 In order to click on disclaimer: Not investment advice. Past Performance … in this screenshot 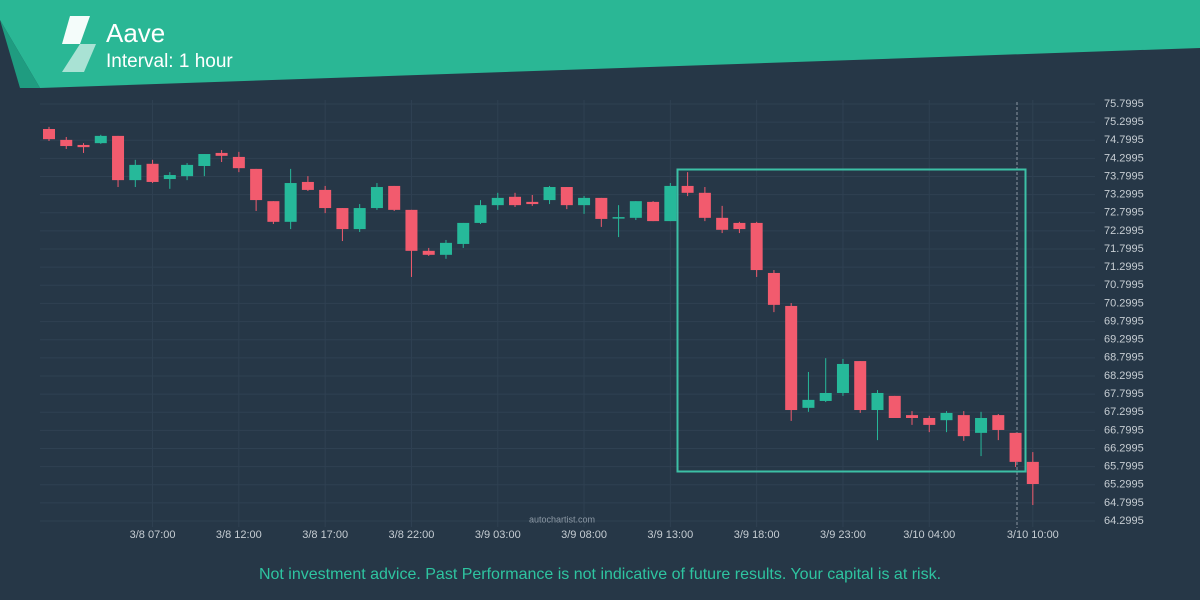, I will do `click(600, 574)`.